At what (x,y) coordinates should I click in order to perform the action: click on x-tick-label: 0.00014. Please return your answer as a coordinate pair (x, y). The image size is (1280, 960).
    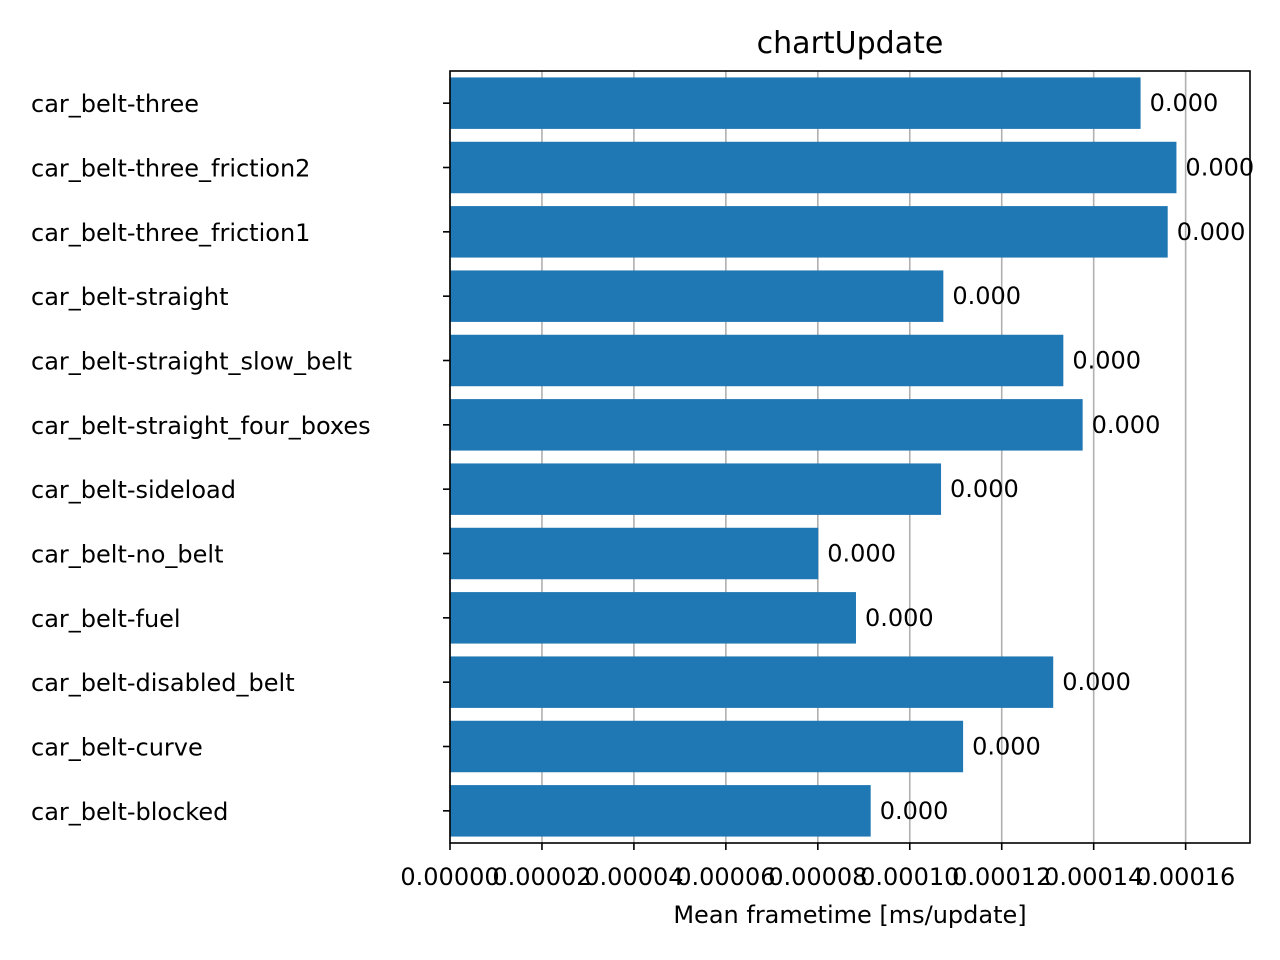
    Looking at the image, I should click on (1093, 877).